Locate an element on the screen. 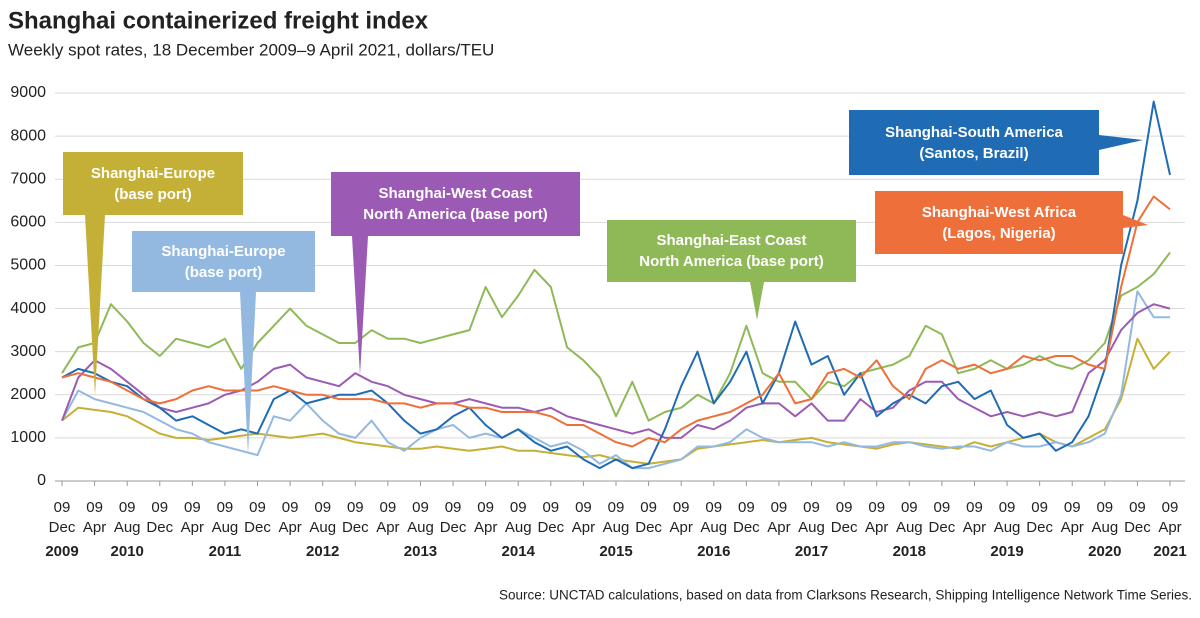 The height and width of the screenshot is (618, 1200). x-year-label: 2020 is located at coordinates (1104, 551).